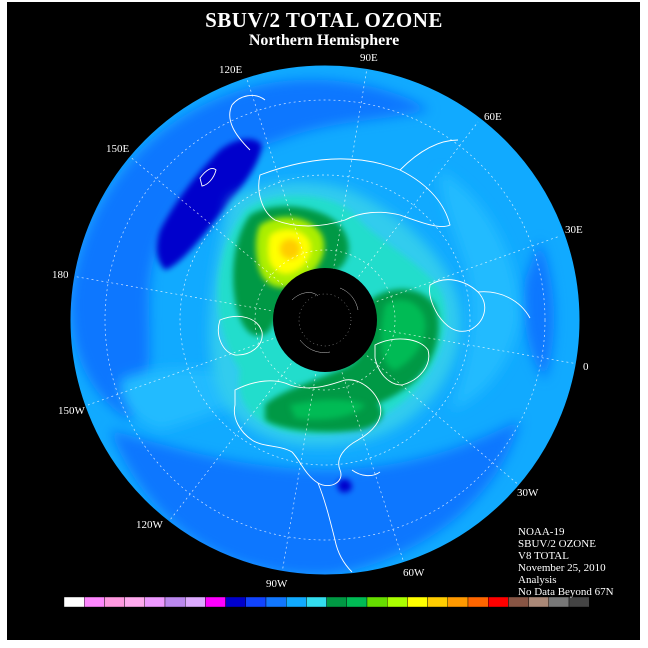 This screenshot has width=648, height=648. Describe the element at coordinates (246, 615) in the screenshot. I see `legend-tick-label: 260` at that location.